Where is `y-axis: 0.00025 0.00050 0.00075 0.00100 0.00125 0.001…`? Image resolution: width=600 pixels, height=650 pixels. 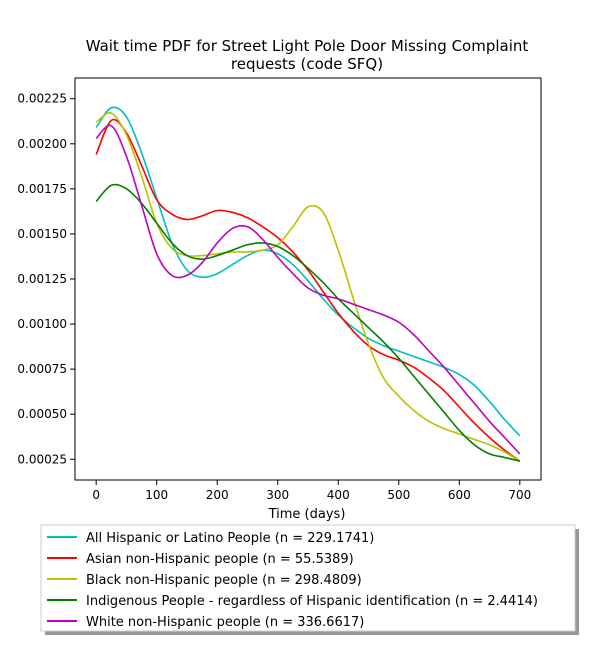
y-axis: 0.00025 0.00050 0.00075 0.00100 0.00125 0.001… is located at coordinates (46, 279).